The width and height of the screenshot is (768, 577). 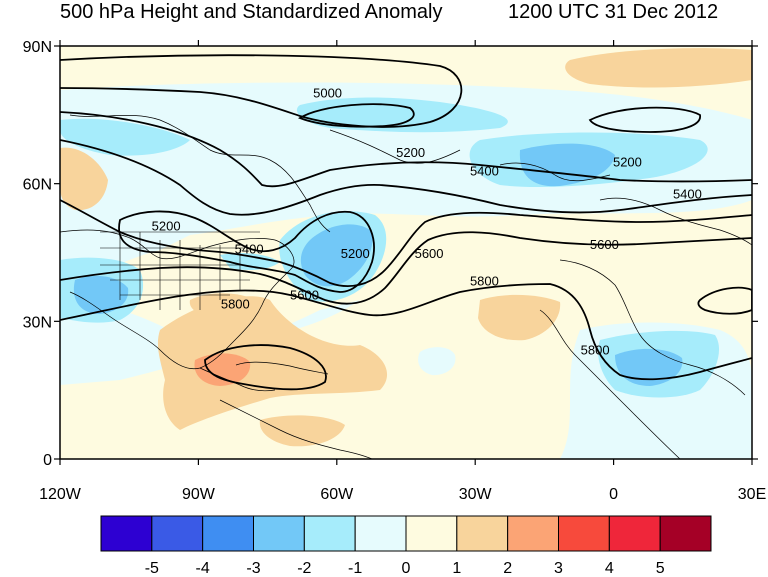 What do you see at coordinates (327, 92) in the screenshot?
I see `contour-label: 5000` at bounding box center [327, 92].